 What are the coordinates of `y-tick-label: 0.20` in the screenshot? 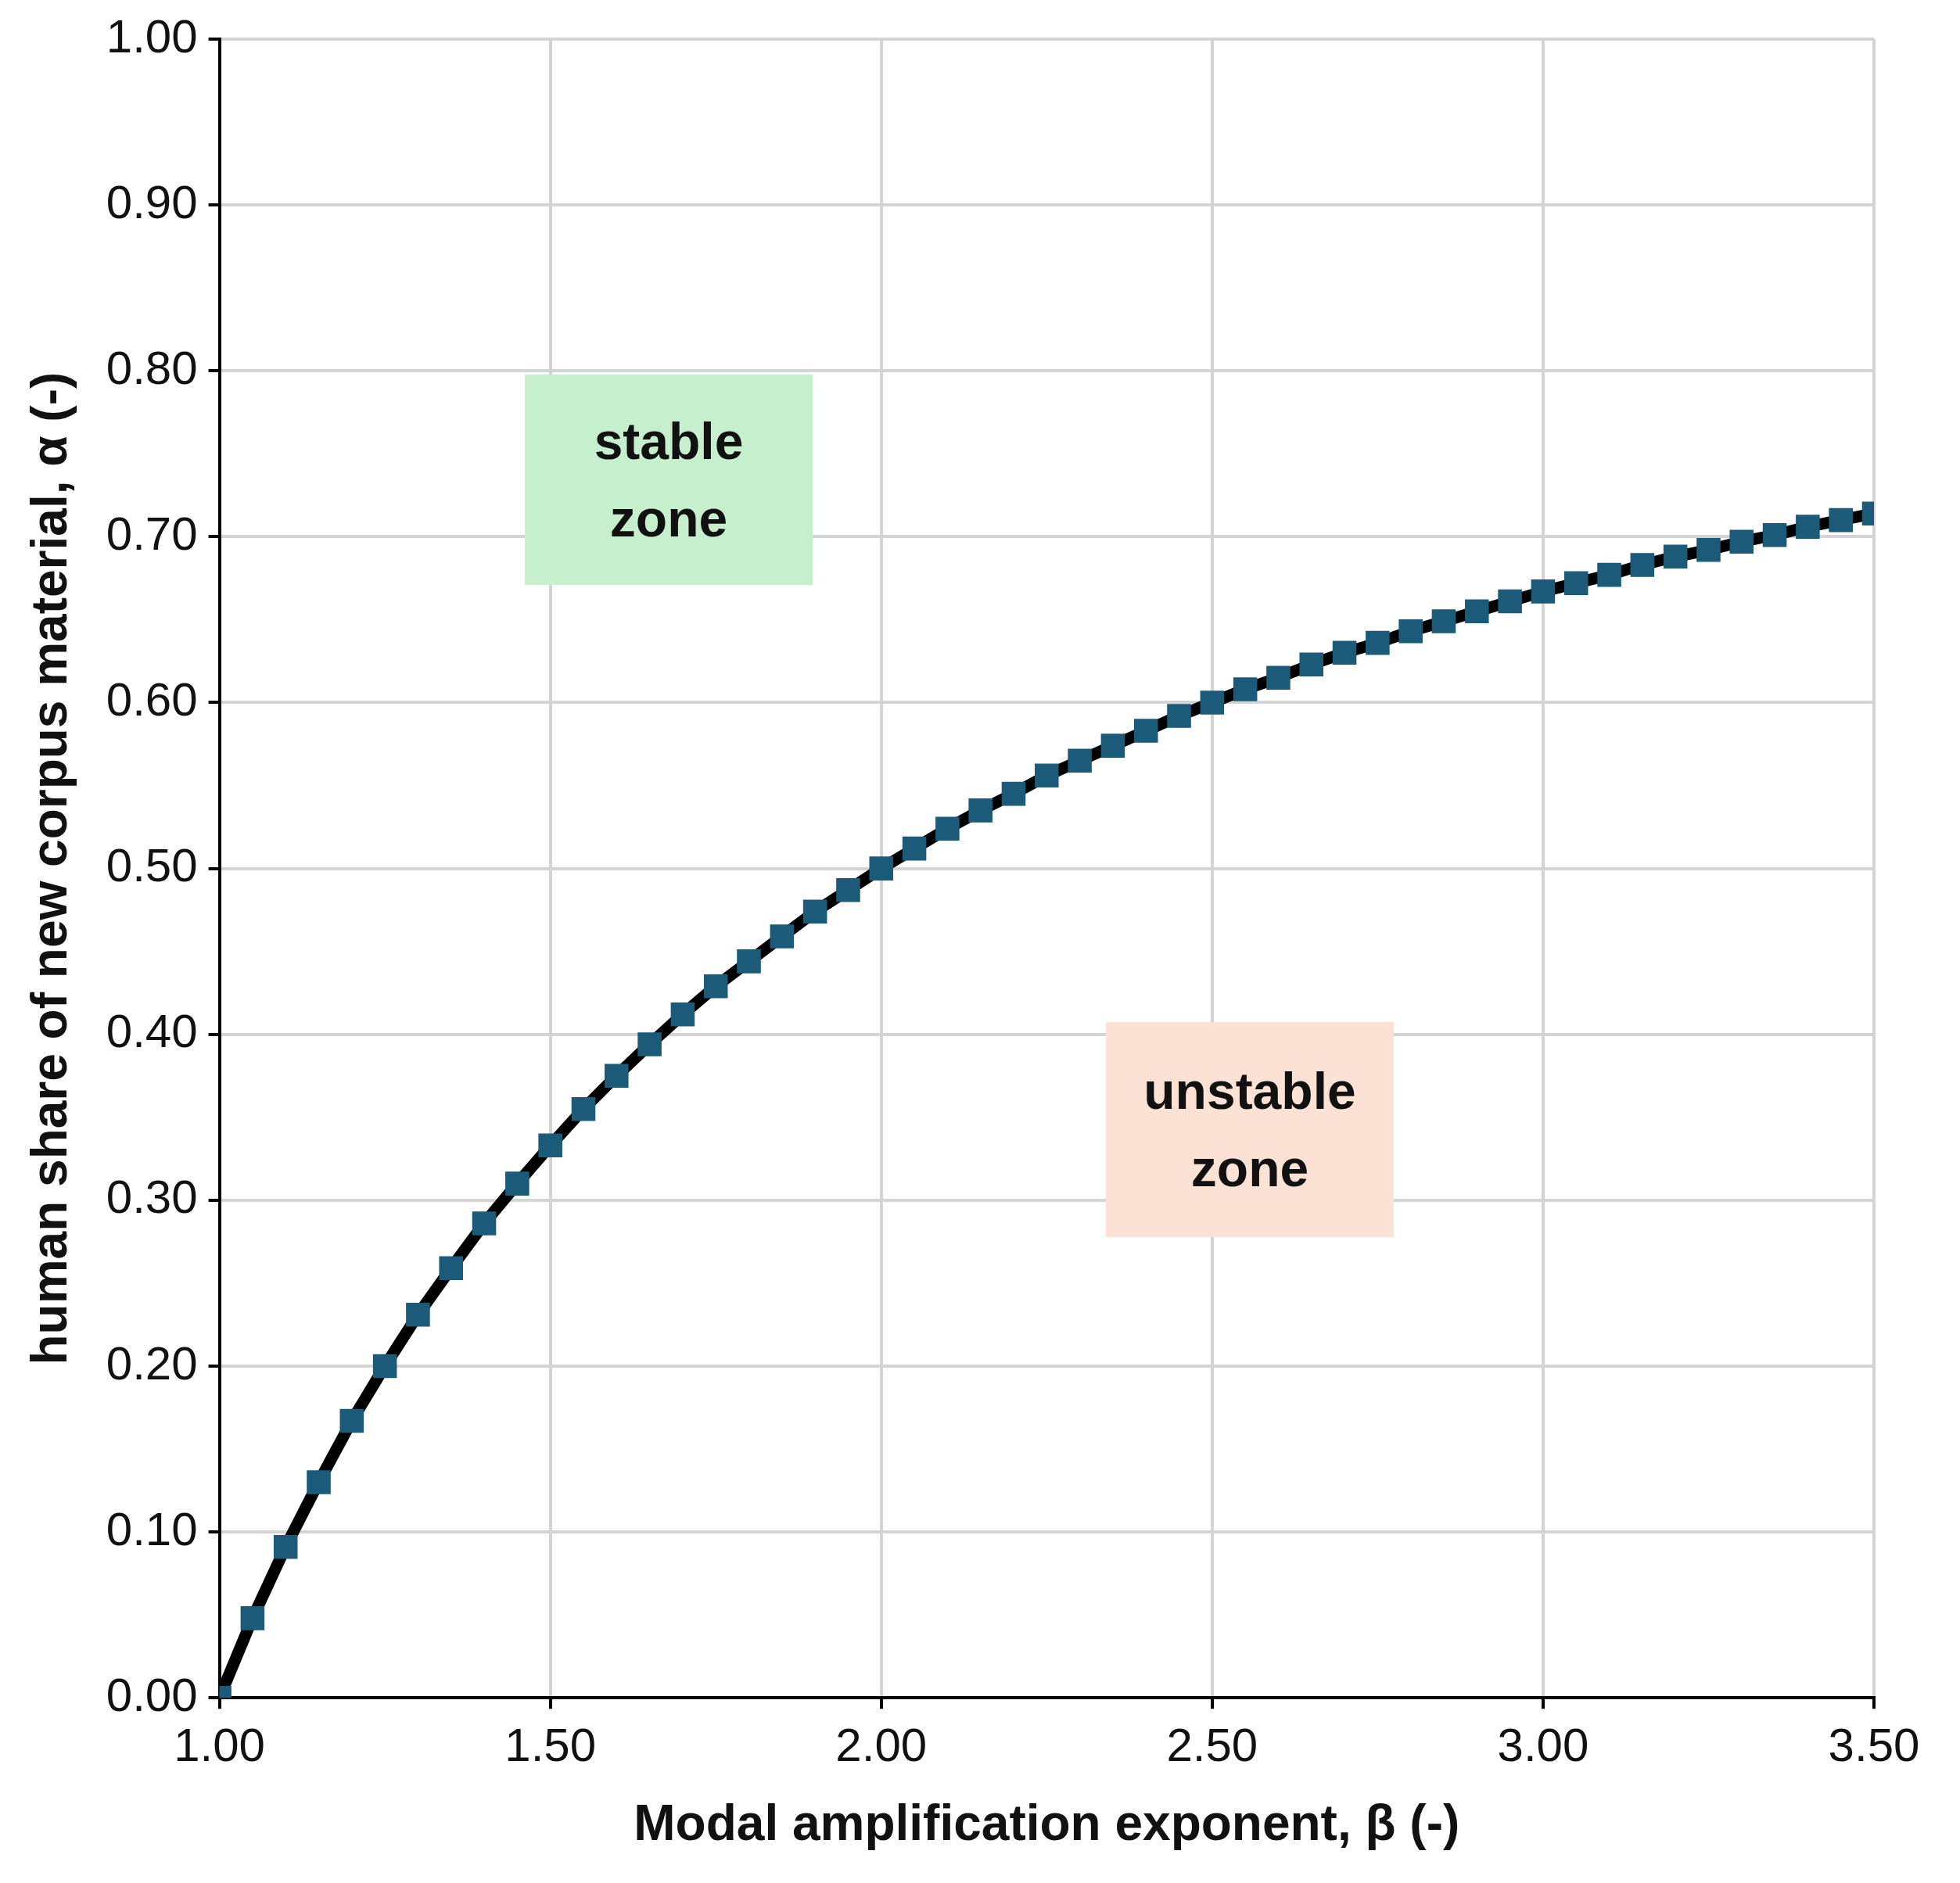 It's located at (152, 1363).